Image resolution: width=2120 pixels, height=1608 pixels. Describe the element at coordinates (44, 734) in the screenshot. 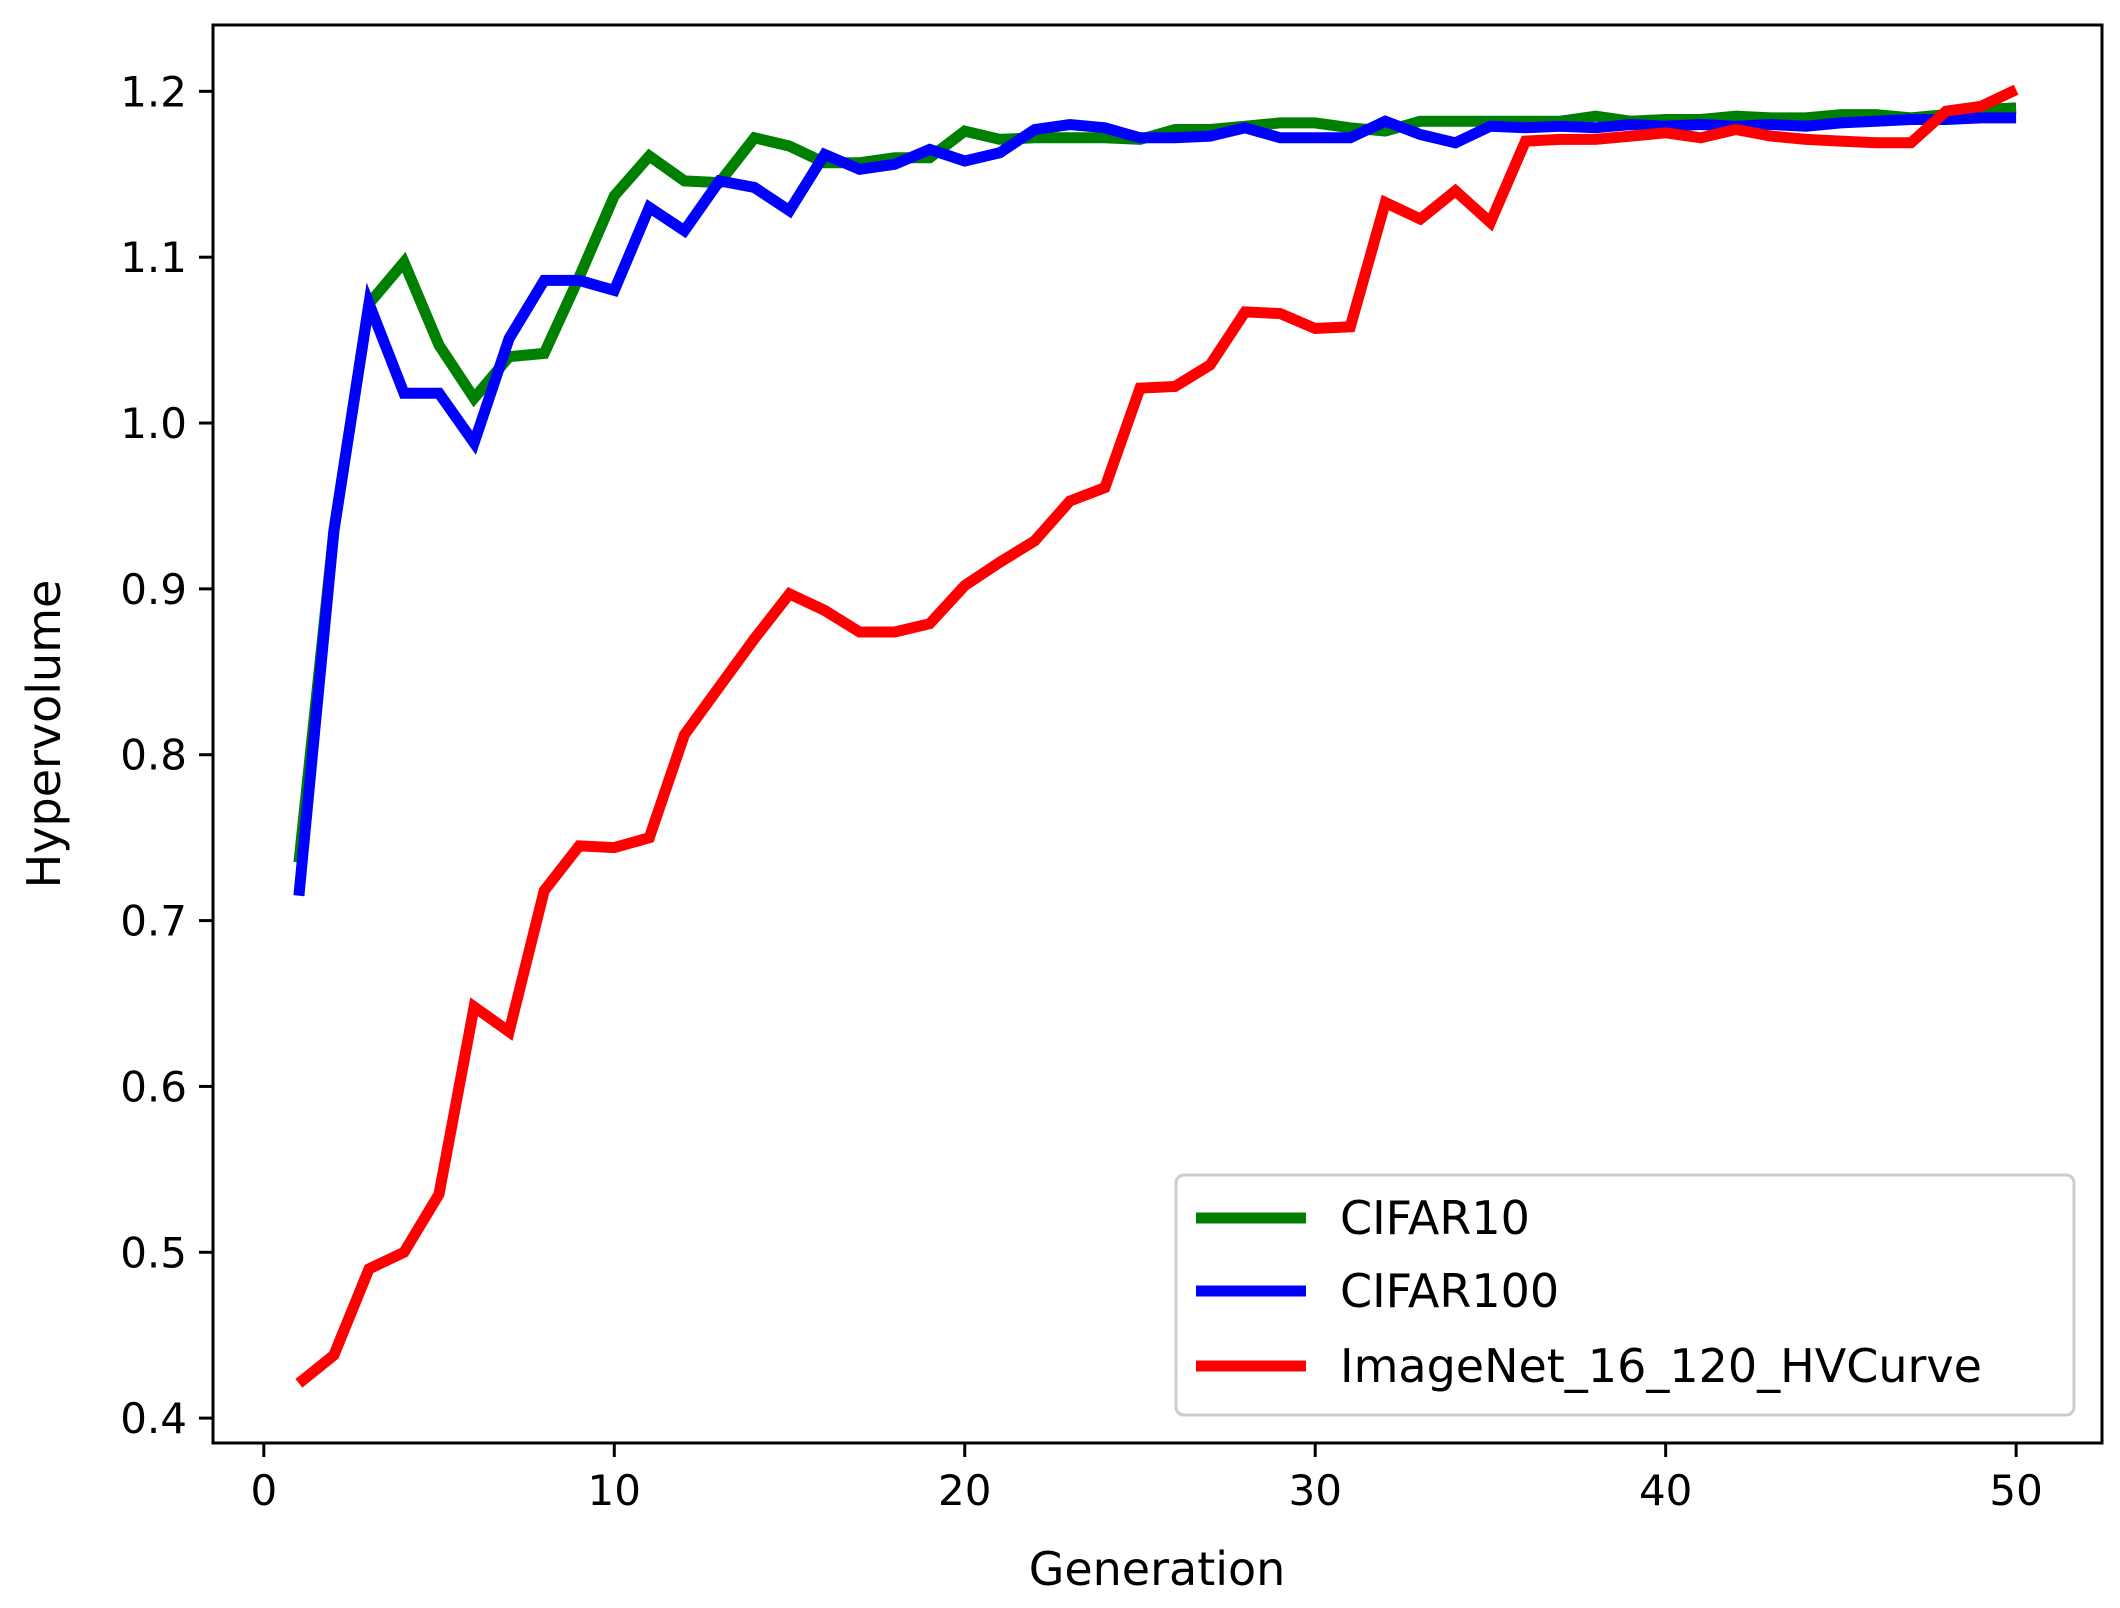

I see `y-axis-label: Hypervolume` at that location.